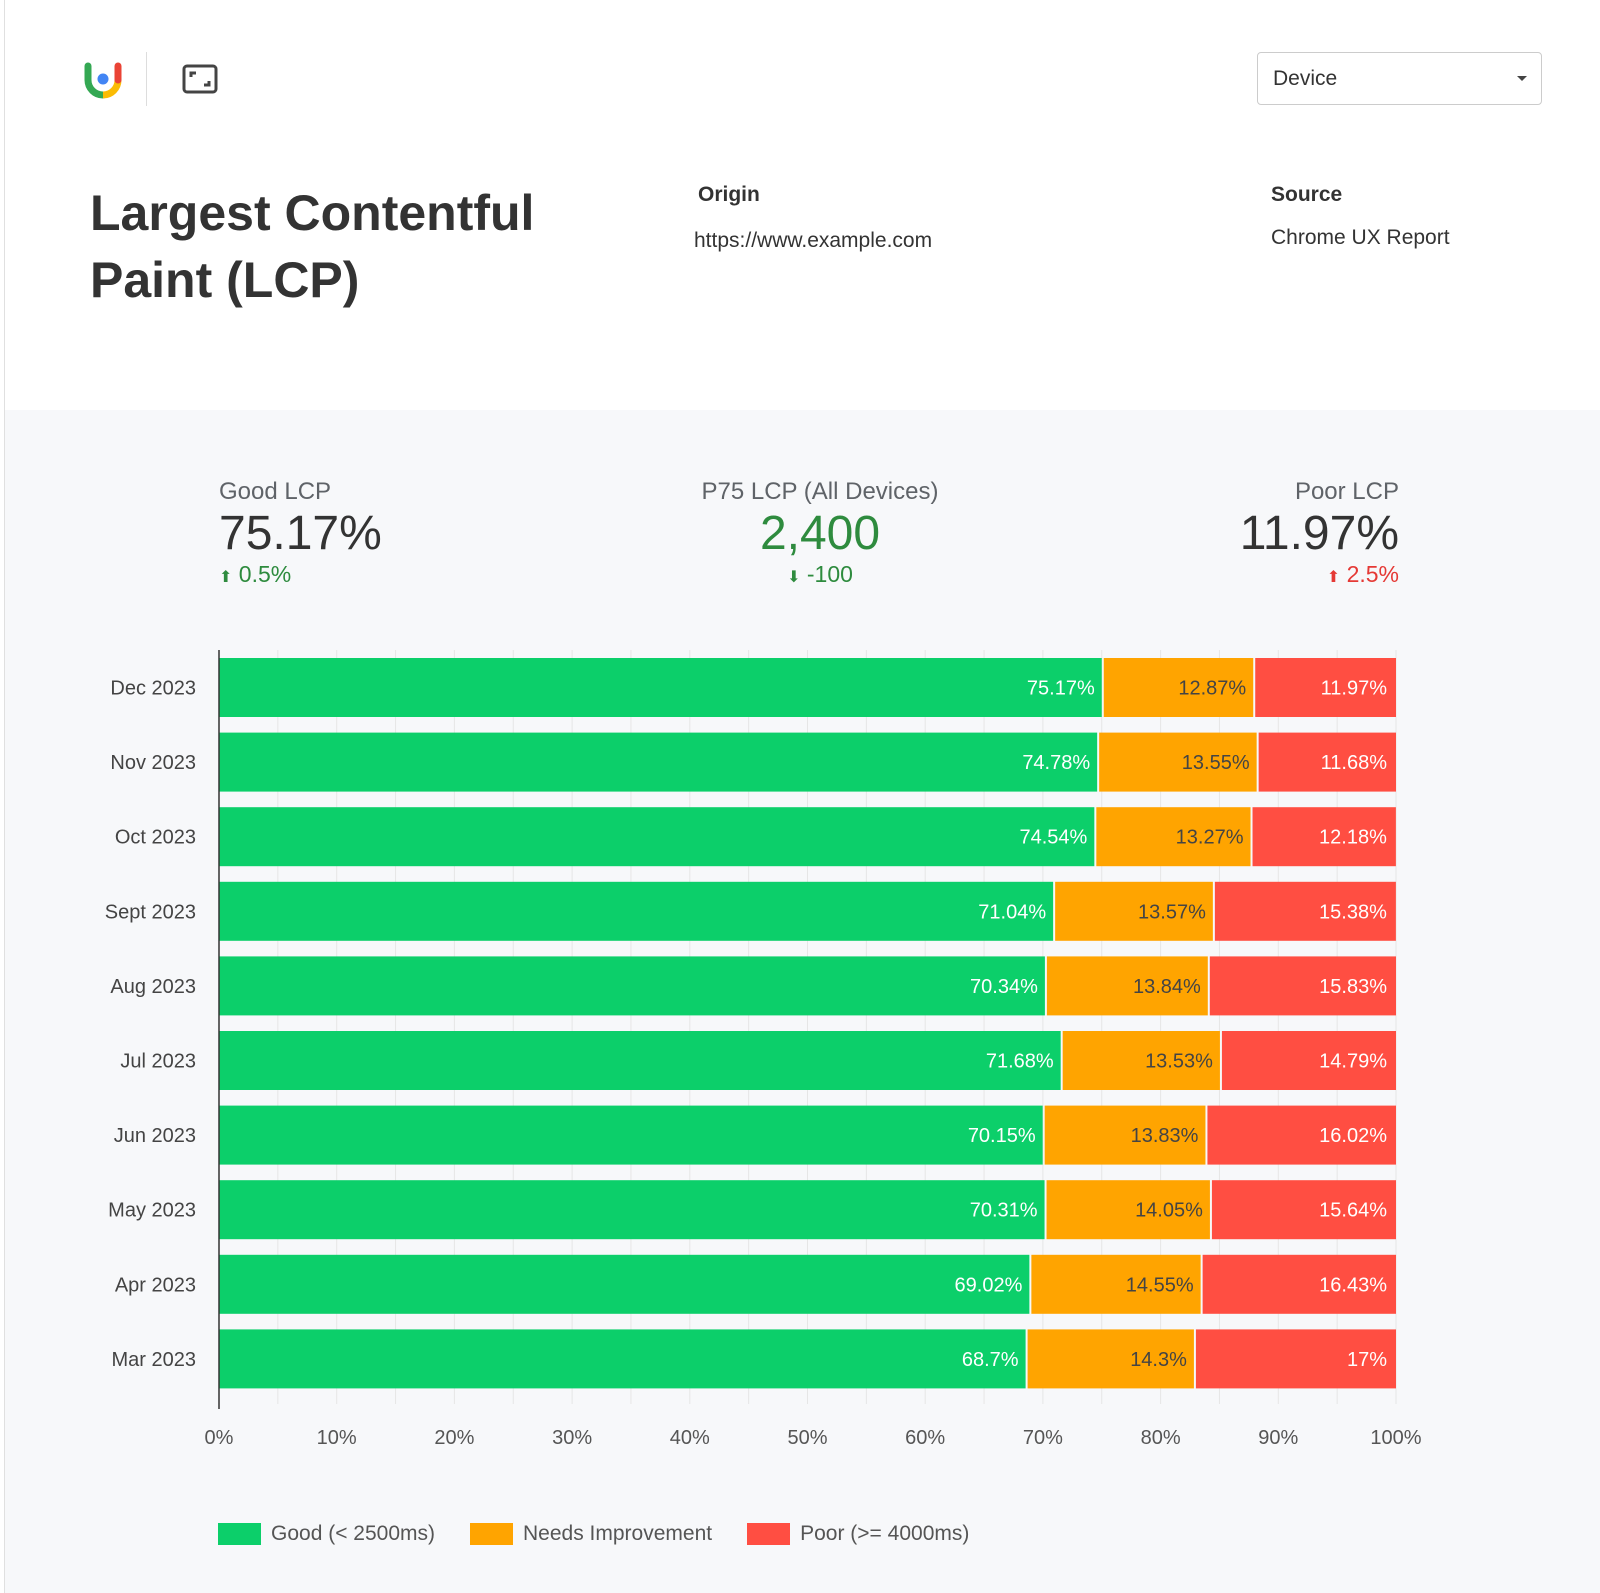  What do you see at coordinates (1353, 987) in the screenshot?
I see `bar-data-label: 15.83%` at bounding box center [1353, 987].